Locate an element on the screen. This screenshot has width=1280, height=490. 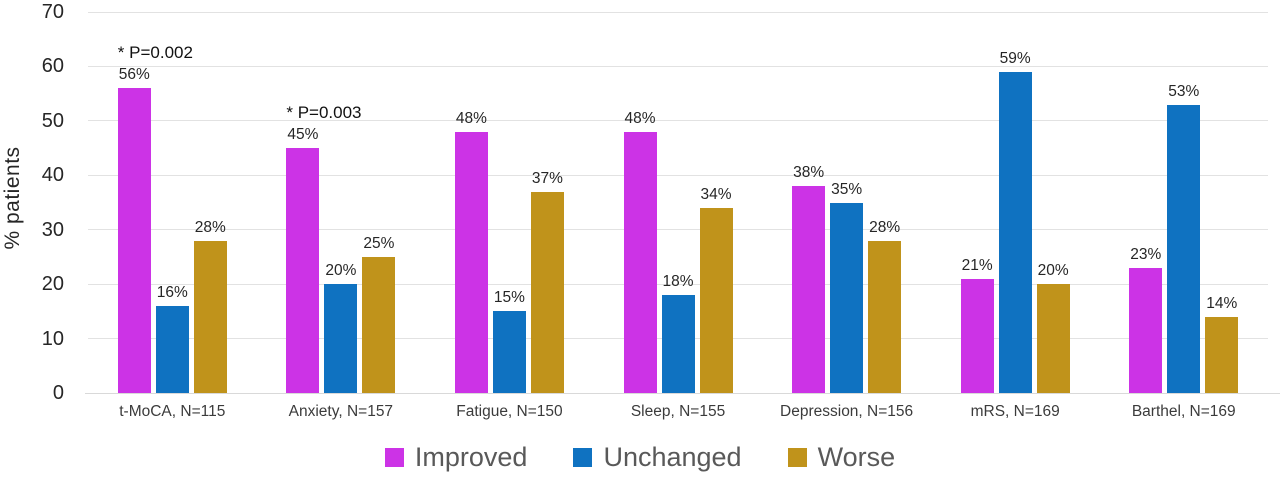
x-label-mrs-n-169: mRS, N=169 is located at coordinates (1015, 411).